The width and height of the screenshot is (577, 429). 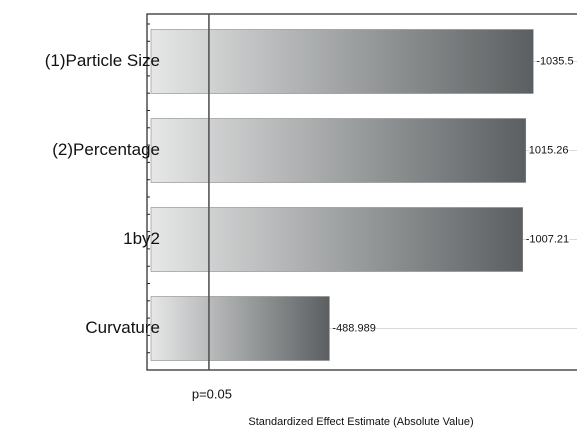 What do you see at coordinates (122, 327) in the screenshot?
I see `y-tick-label: Curvature` at bounding box center [122, 327].